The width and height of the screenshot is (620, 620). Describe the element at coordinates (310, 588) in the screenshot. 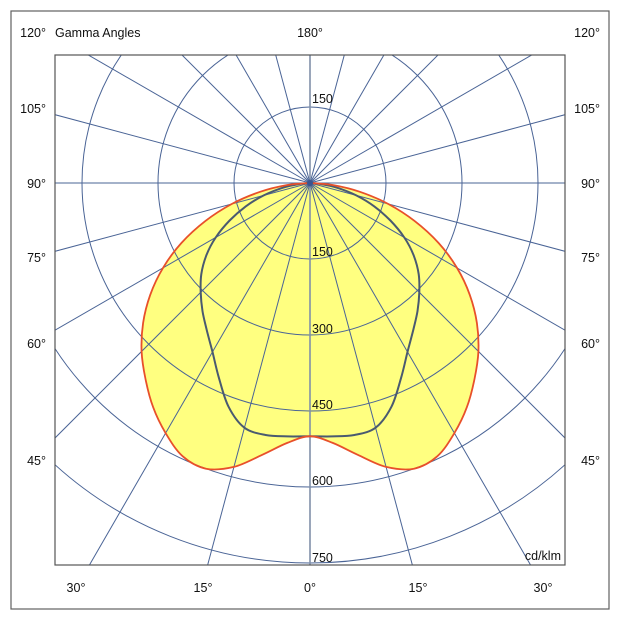

I see `bottom-angle-label: 0°` at that location.